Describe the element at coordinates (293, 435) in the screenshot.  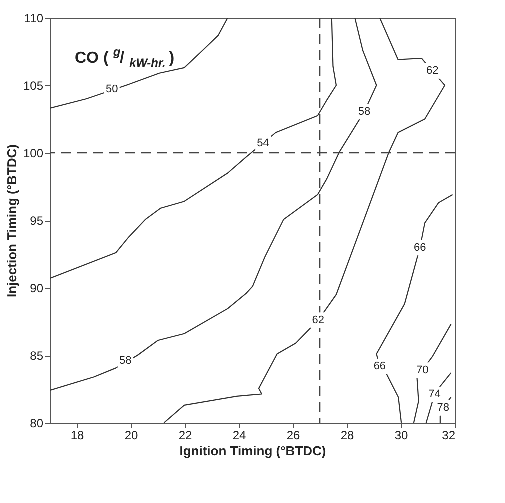
I see `x-tick-label: 26` at that location.